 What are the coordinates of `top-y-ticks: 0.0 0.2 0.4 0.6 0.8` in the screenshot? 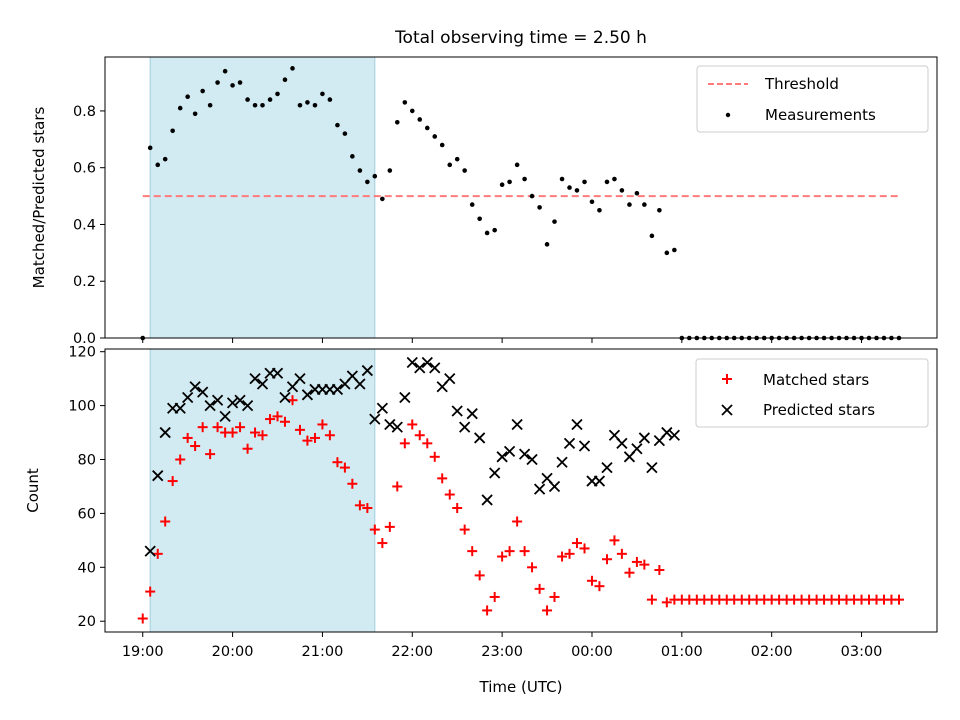 It's located at (89, 225).